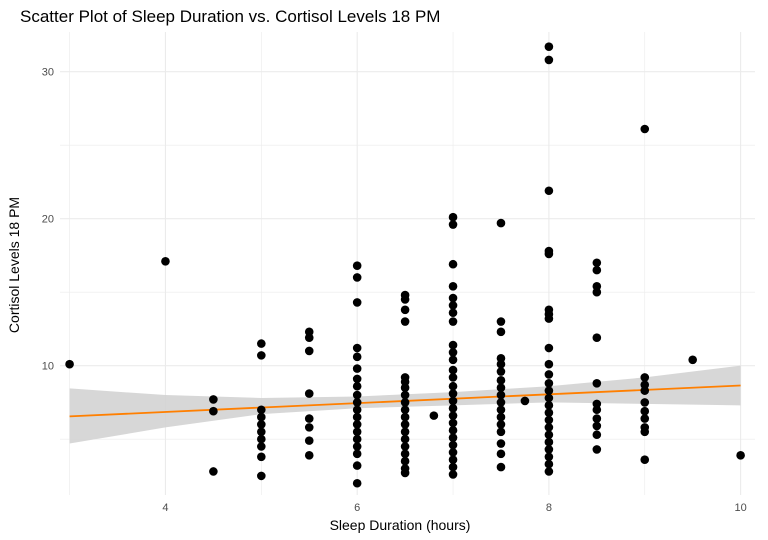 Image resolution: width=768 pixels, height=540 pixels. I want to click on x-tick-label: 4, so click(165, 508).